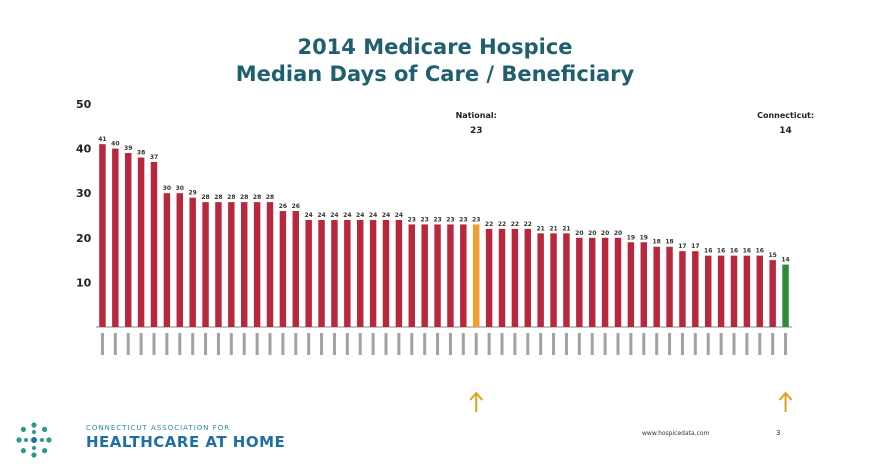 Image resolution: width=870 pixels, height=470 pixels. Describe the element at coordinates (186, 442) in the screenshot. I see `logo-brand-text: HEALTHCARE AT HOME` at that location.